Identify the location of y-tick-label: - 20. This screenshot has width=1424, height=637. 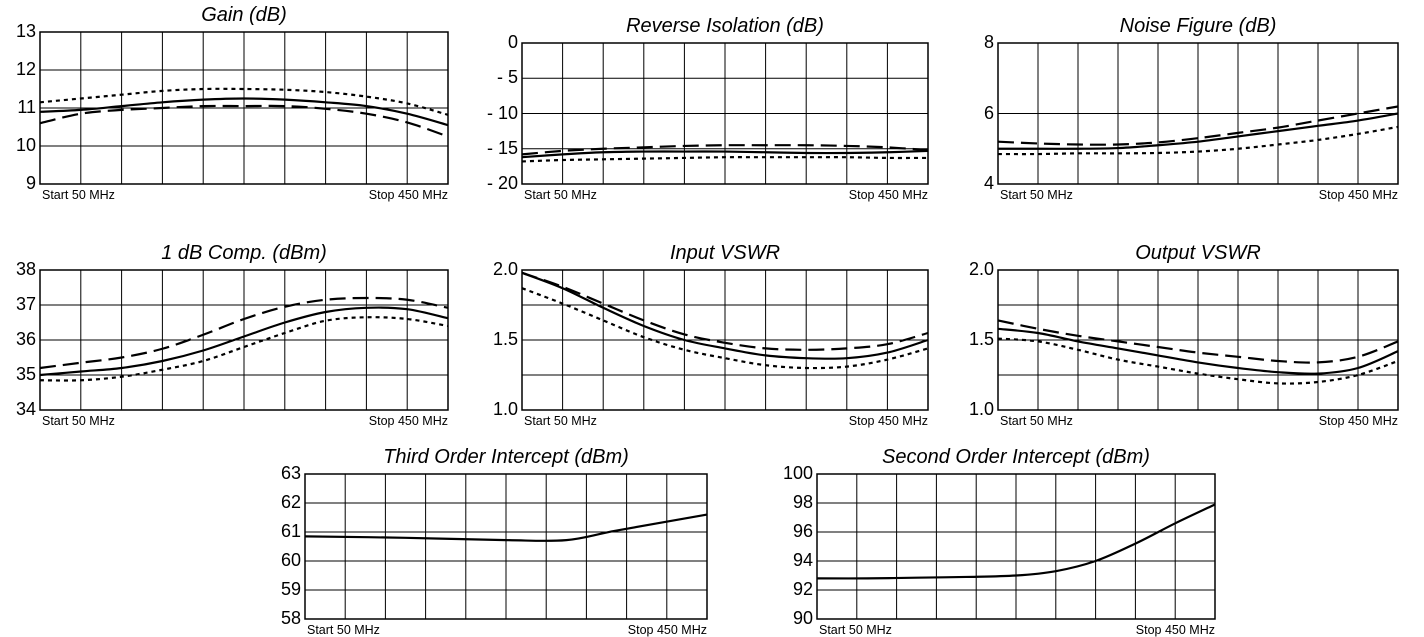
(502, 183).